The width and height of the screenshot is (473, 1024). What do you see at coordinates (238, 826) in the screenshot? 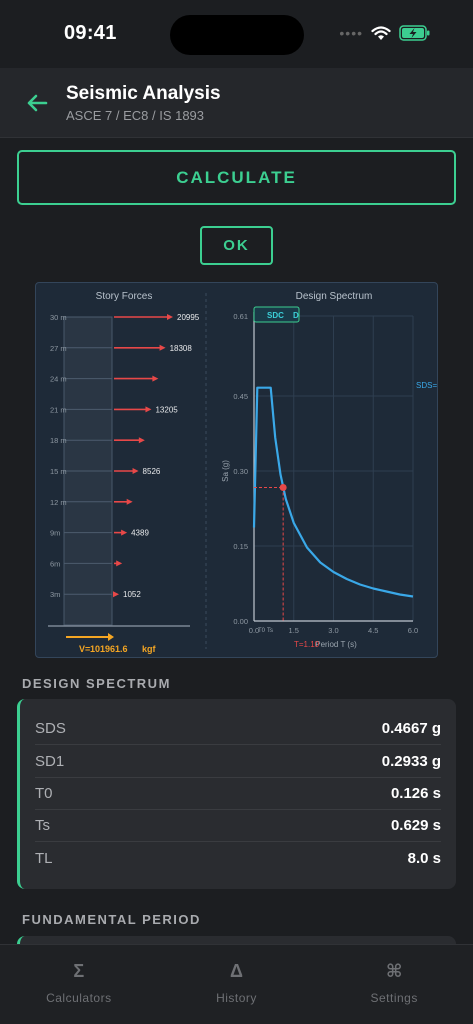
I see `table-row: Ts 0.629 s` at bounding box center [238, 826].